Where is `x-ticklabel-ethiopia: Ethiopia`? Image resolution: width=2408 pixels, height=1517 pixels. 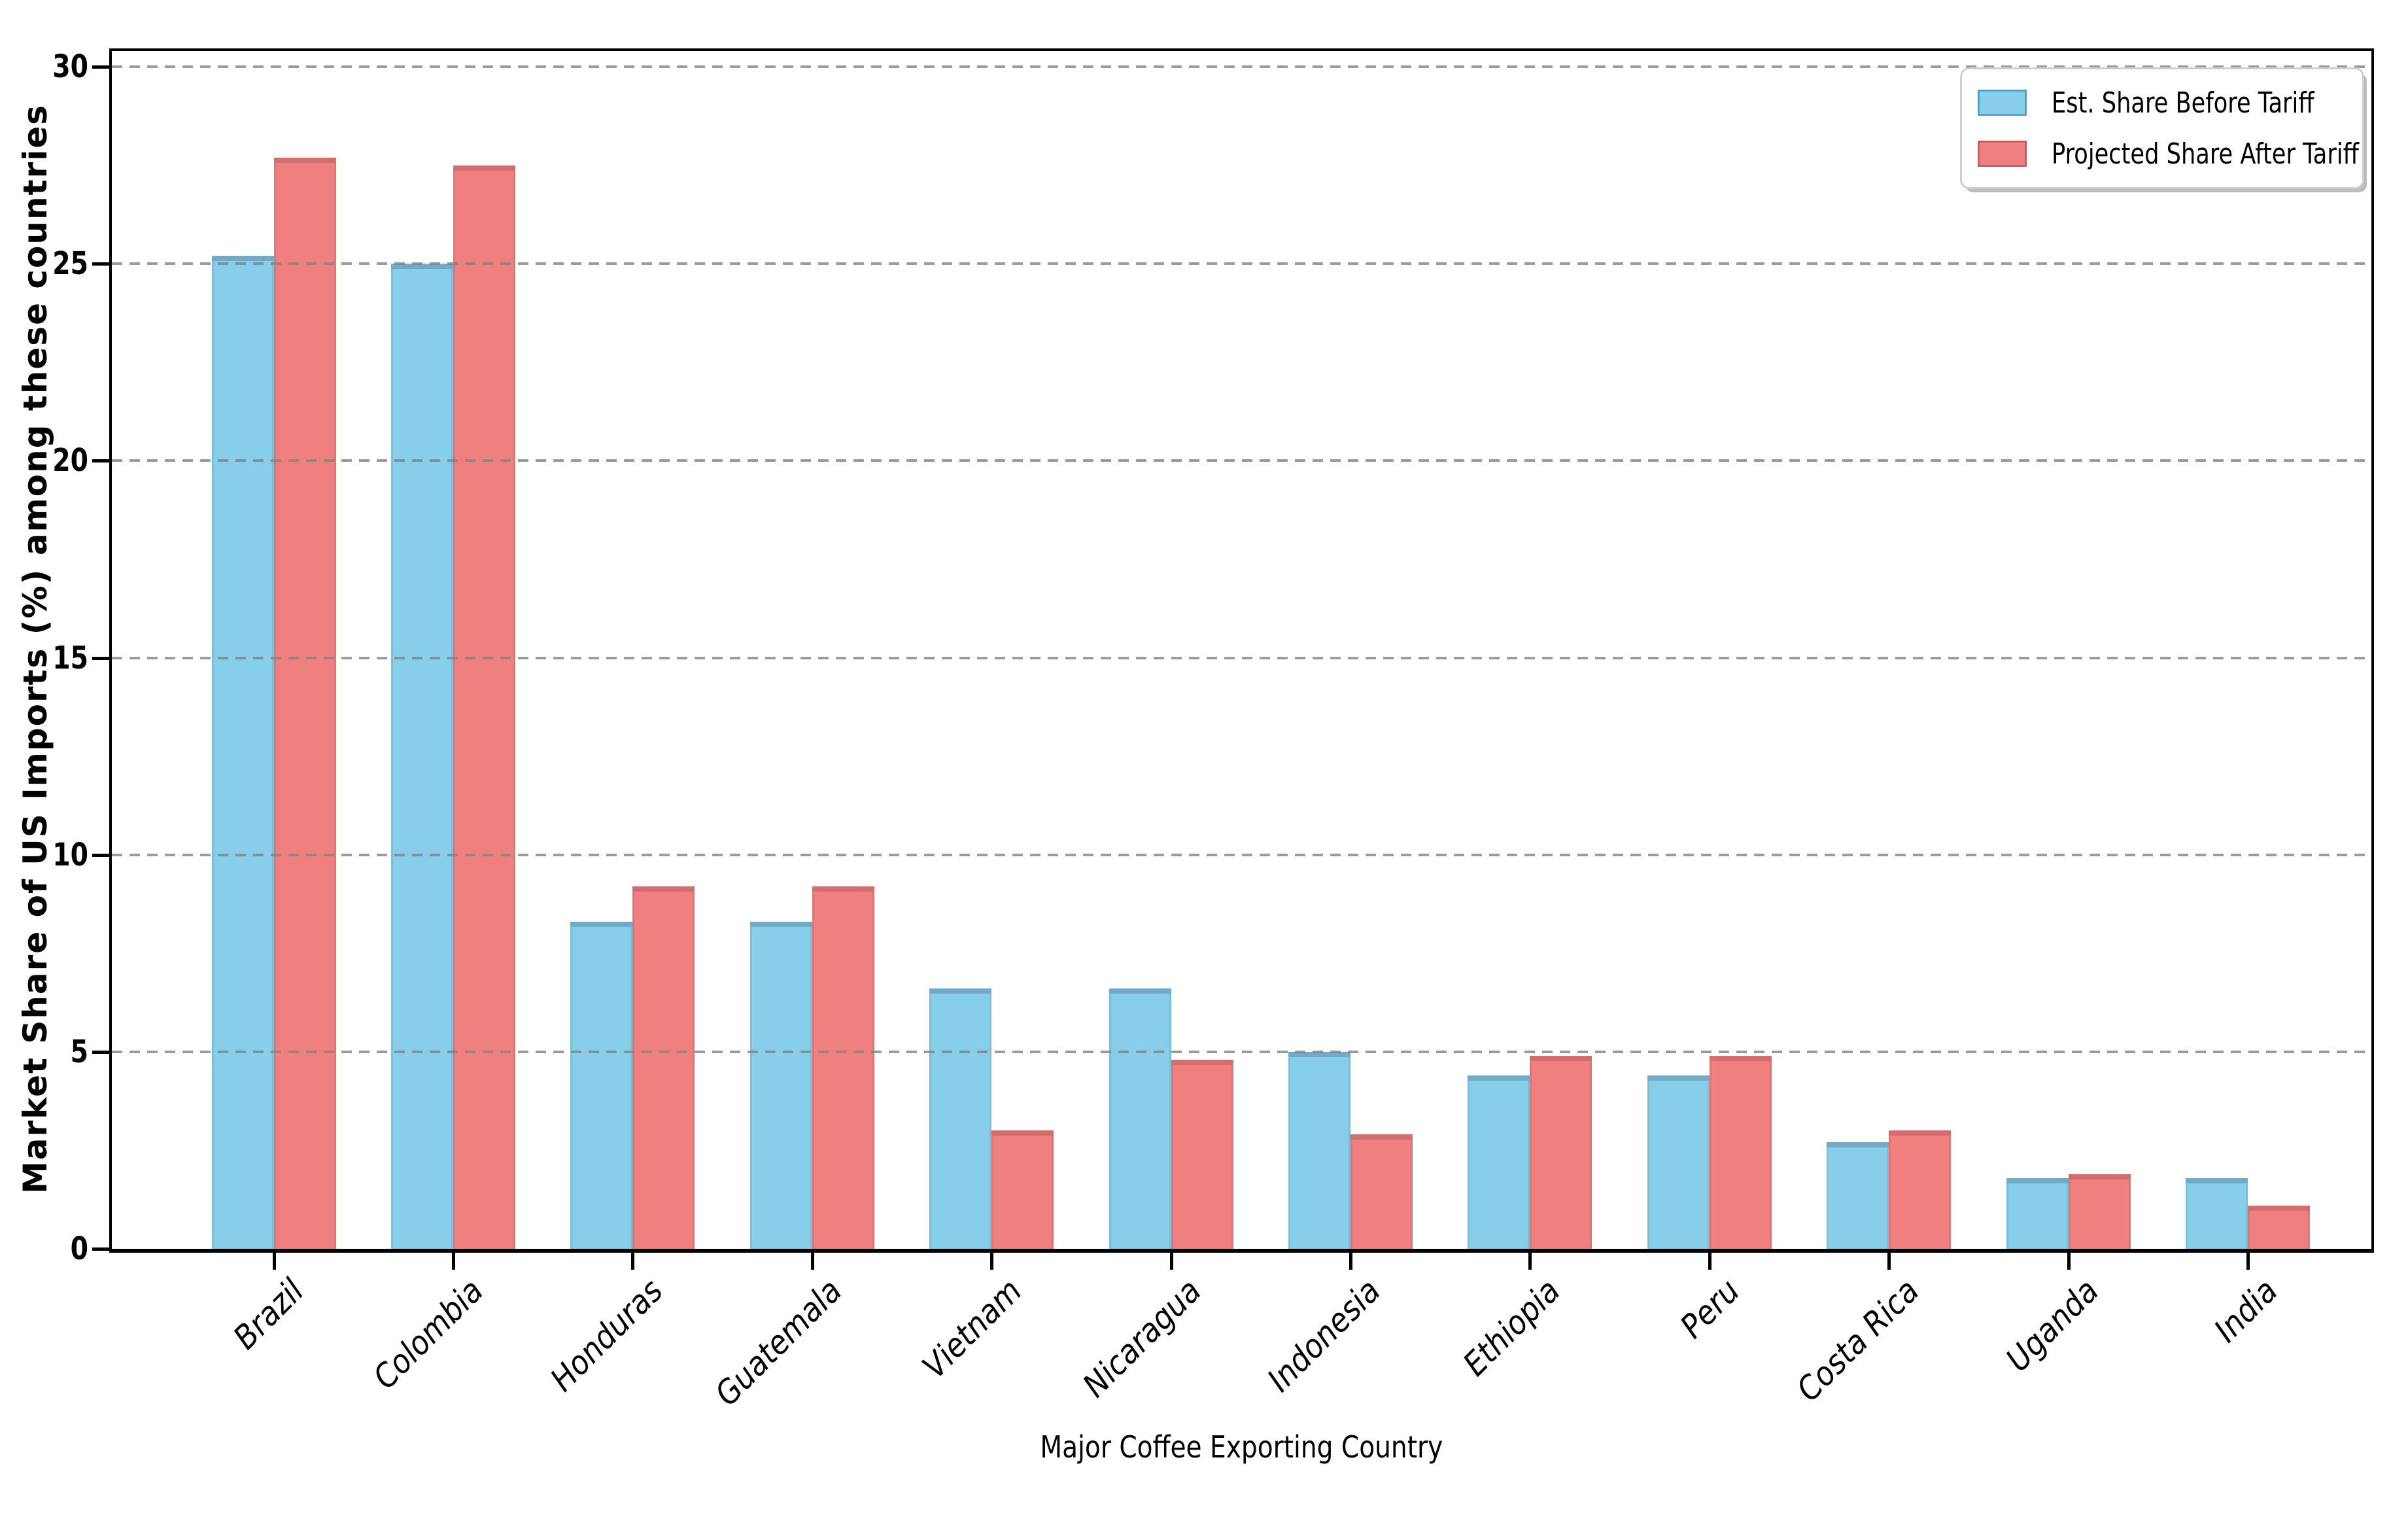
x-ticklabel-ethiopia: Ethiopia is located at coordinates (1512, 1328).